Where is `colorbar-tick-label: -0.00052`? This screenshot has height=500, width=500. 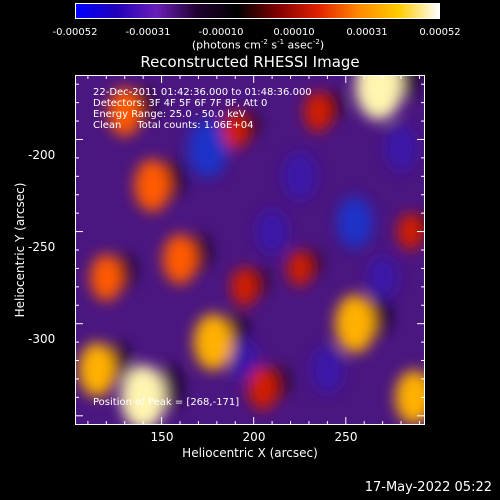
colorbar-tick-label: -0.00052 is located at coordinates (75, 32).